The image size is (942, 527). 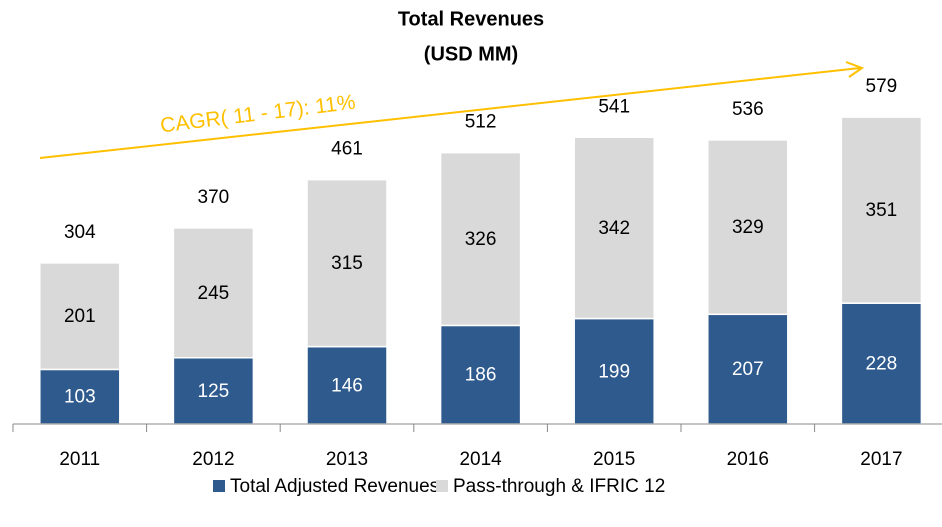 I want to click on data-label: 186, so click(x=481, y=375).